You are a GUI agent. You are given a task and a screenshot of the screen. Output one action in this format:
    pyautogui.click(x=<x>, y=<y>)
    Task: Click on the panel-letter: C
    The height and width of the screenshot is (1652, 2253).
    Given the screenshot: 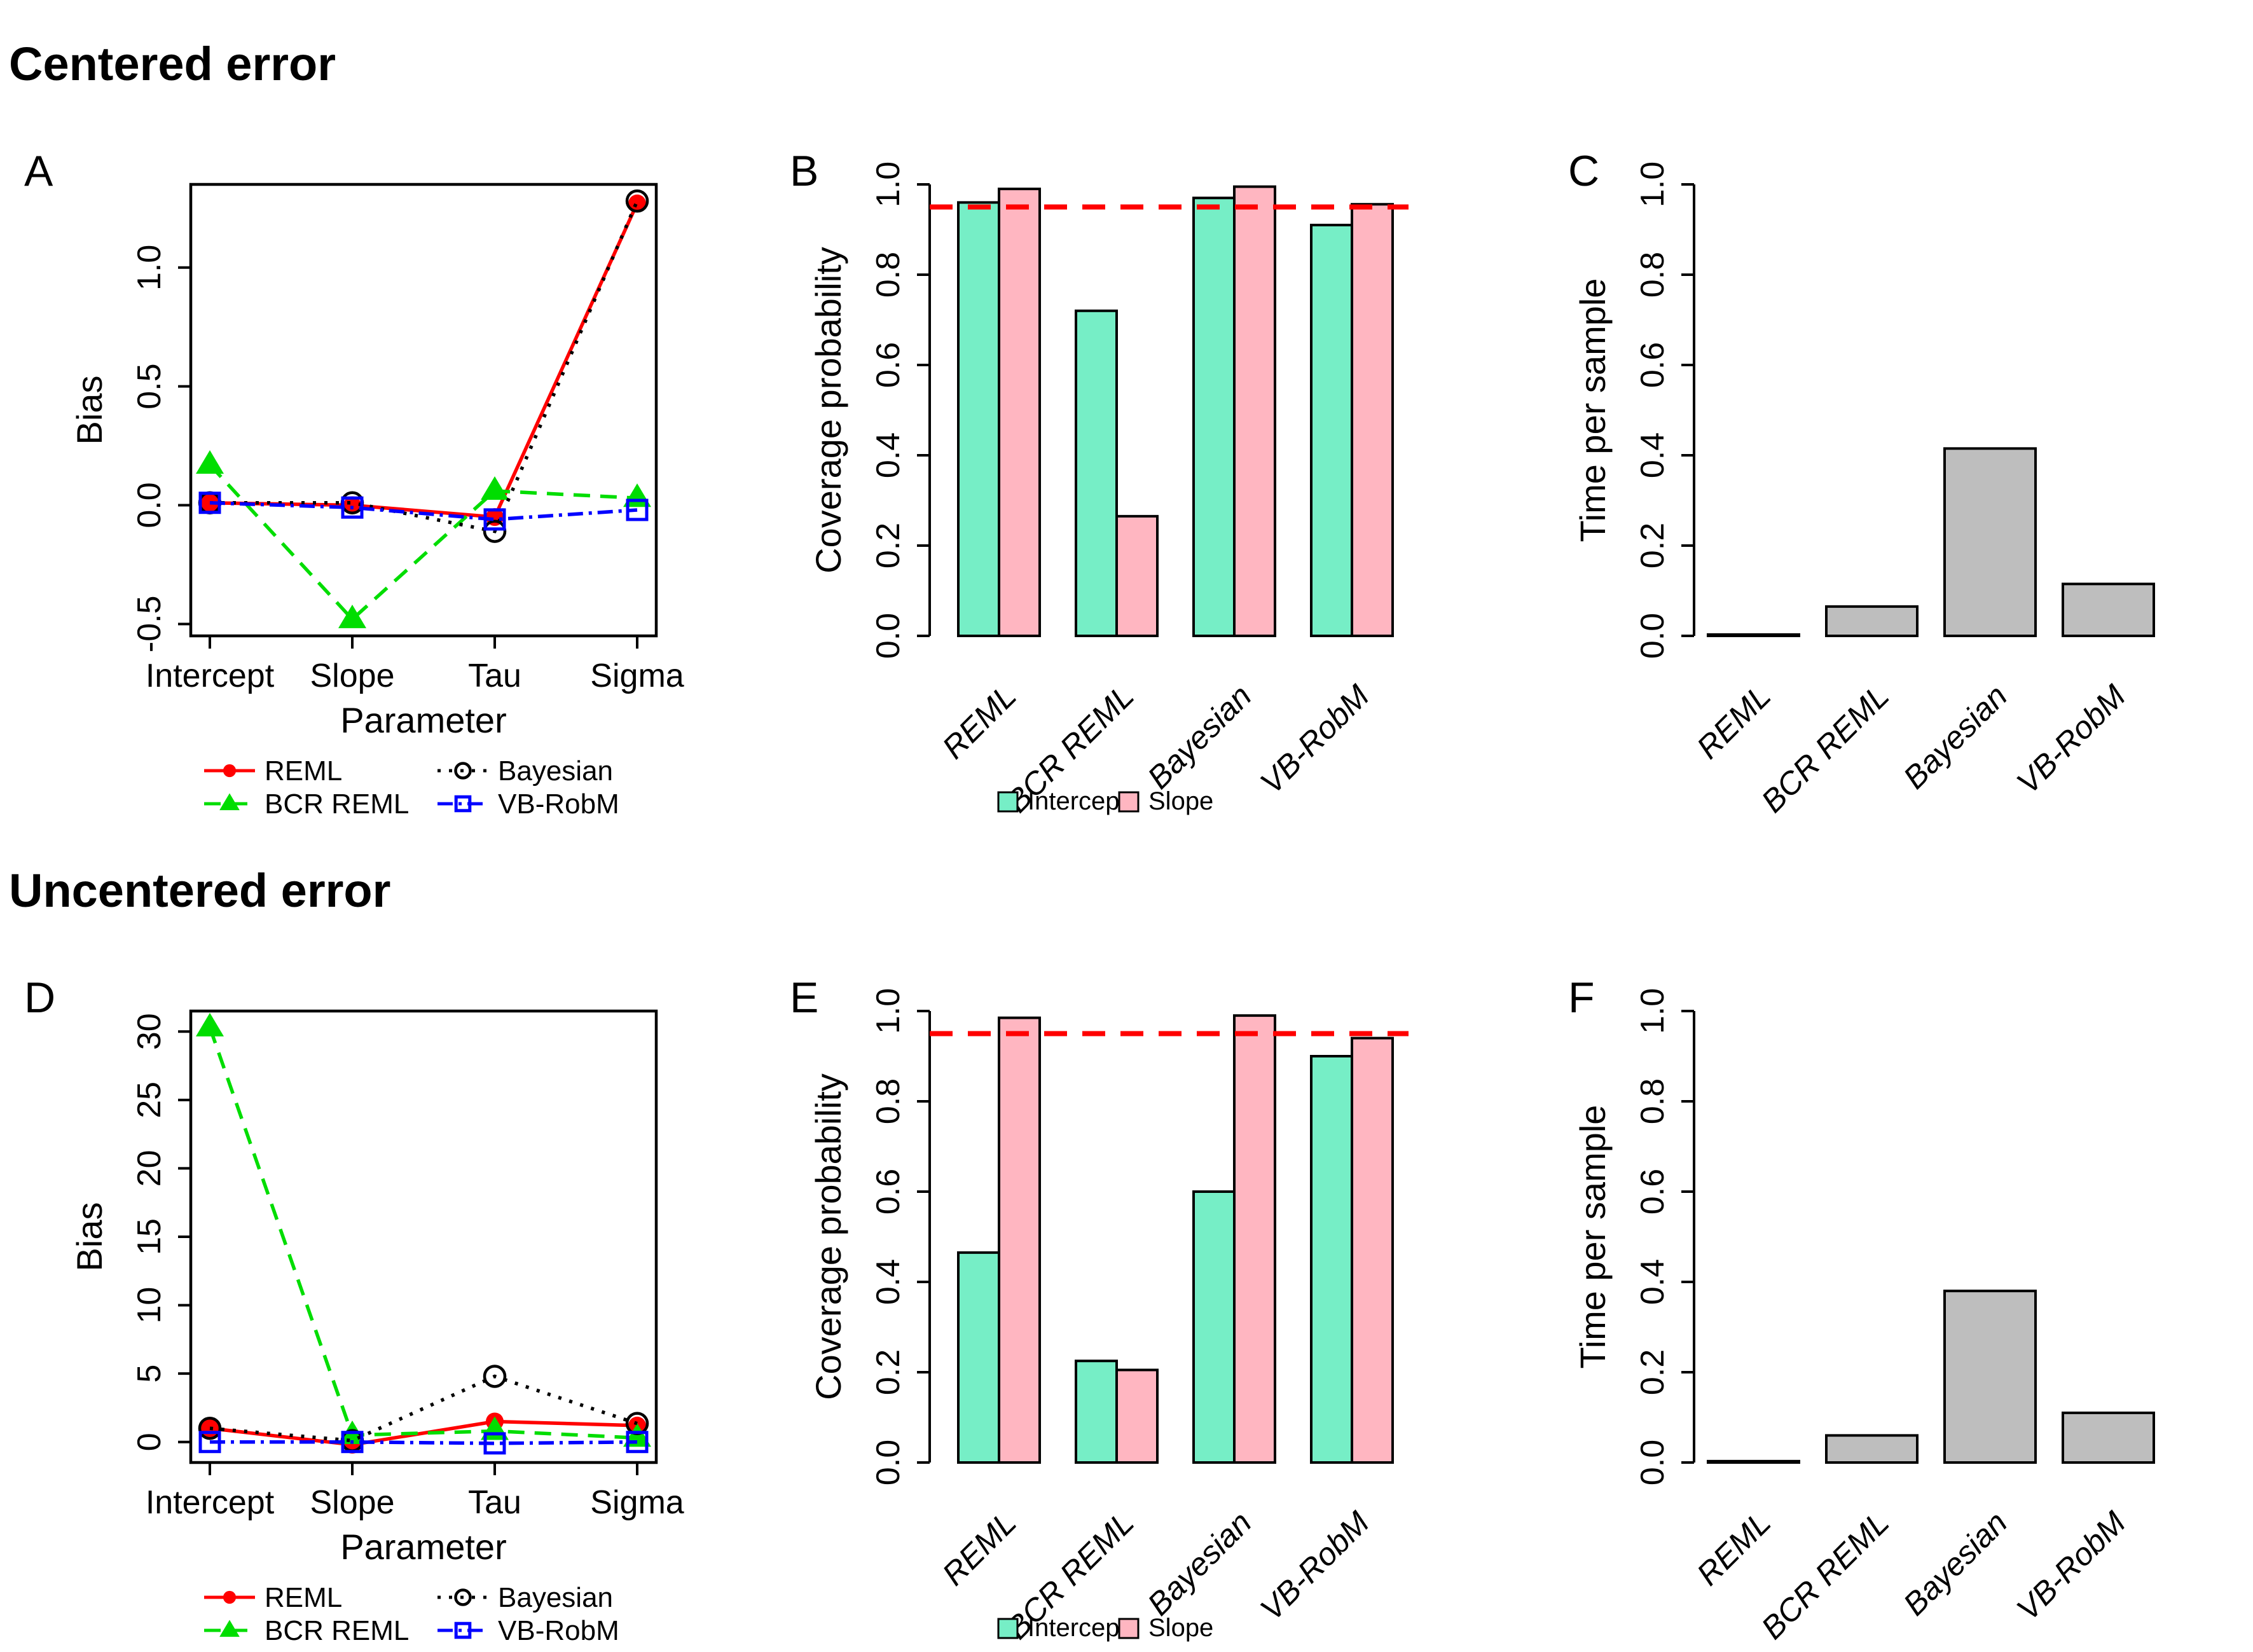 What is the action you would take?
    pyautogui.click(x=1583, y=171)
    